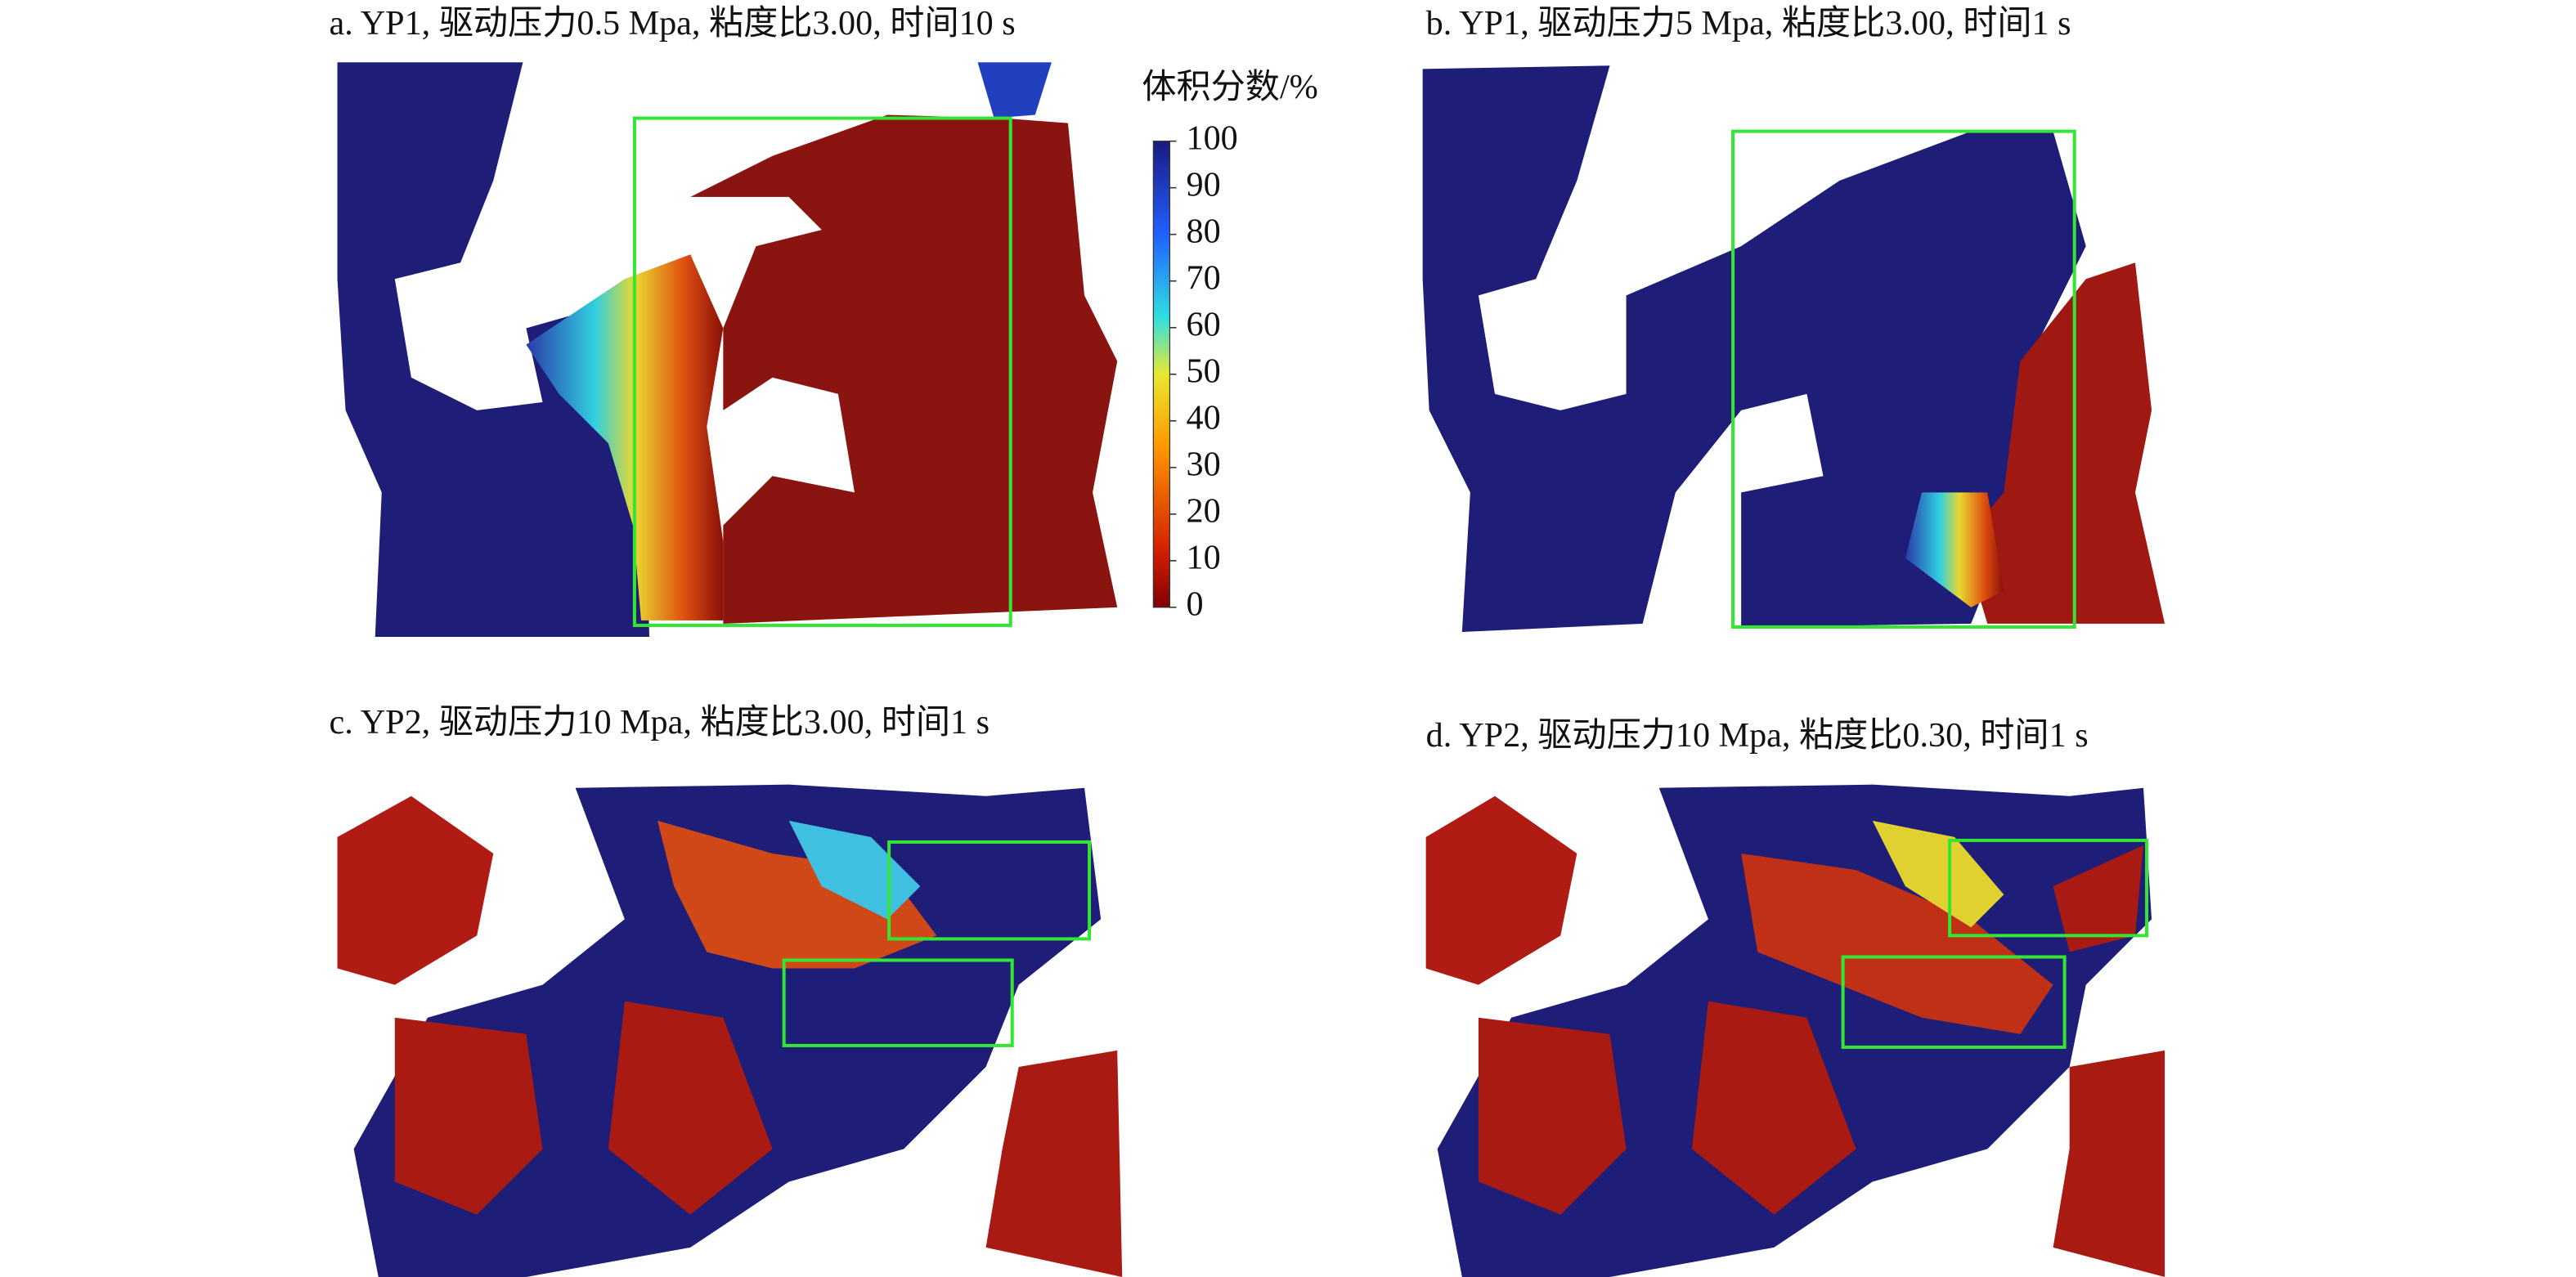 The width and height of the screenshot is (2576, 1277). What do you see at coordinates (1204, 371) in the screenshot?
I see `tick-label: 50` at bounding box center [1204, 371].